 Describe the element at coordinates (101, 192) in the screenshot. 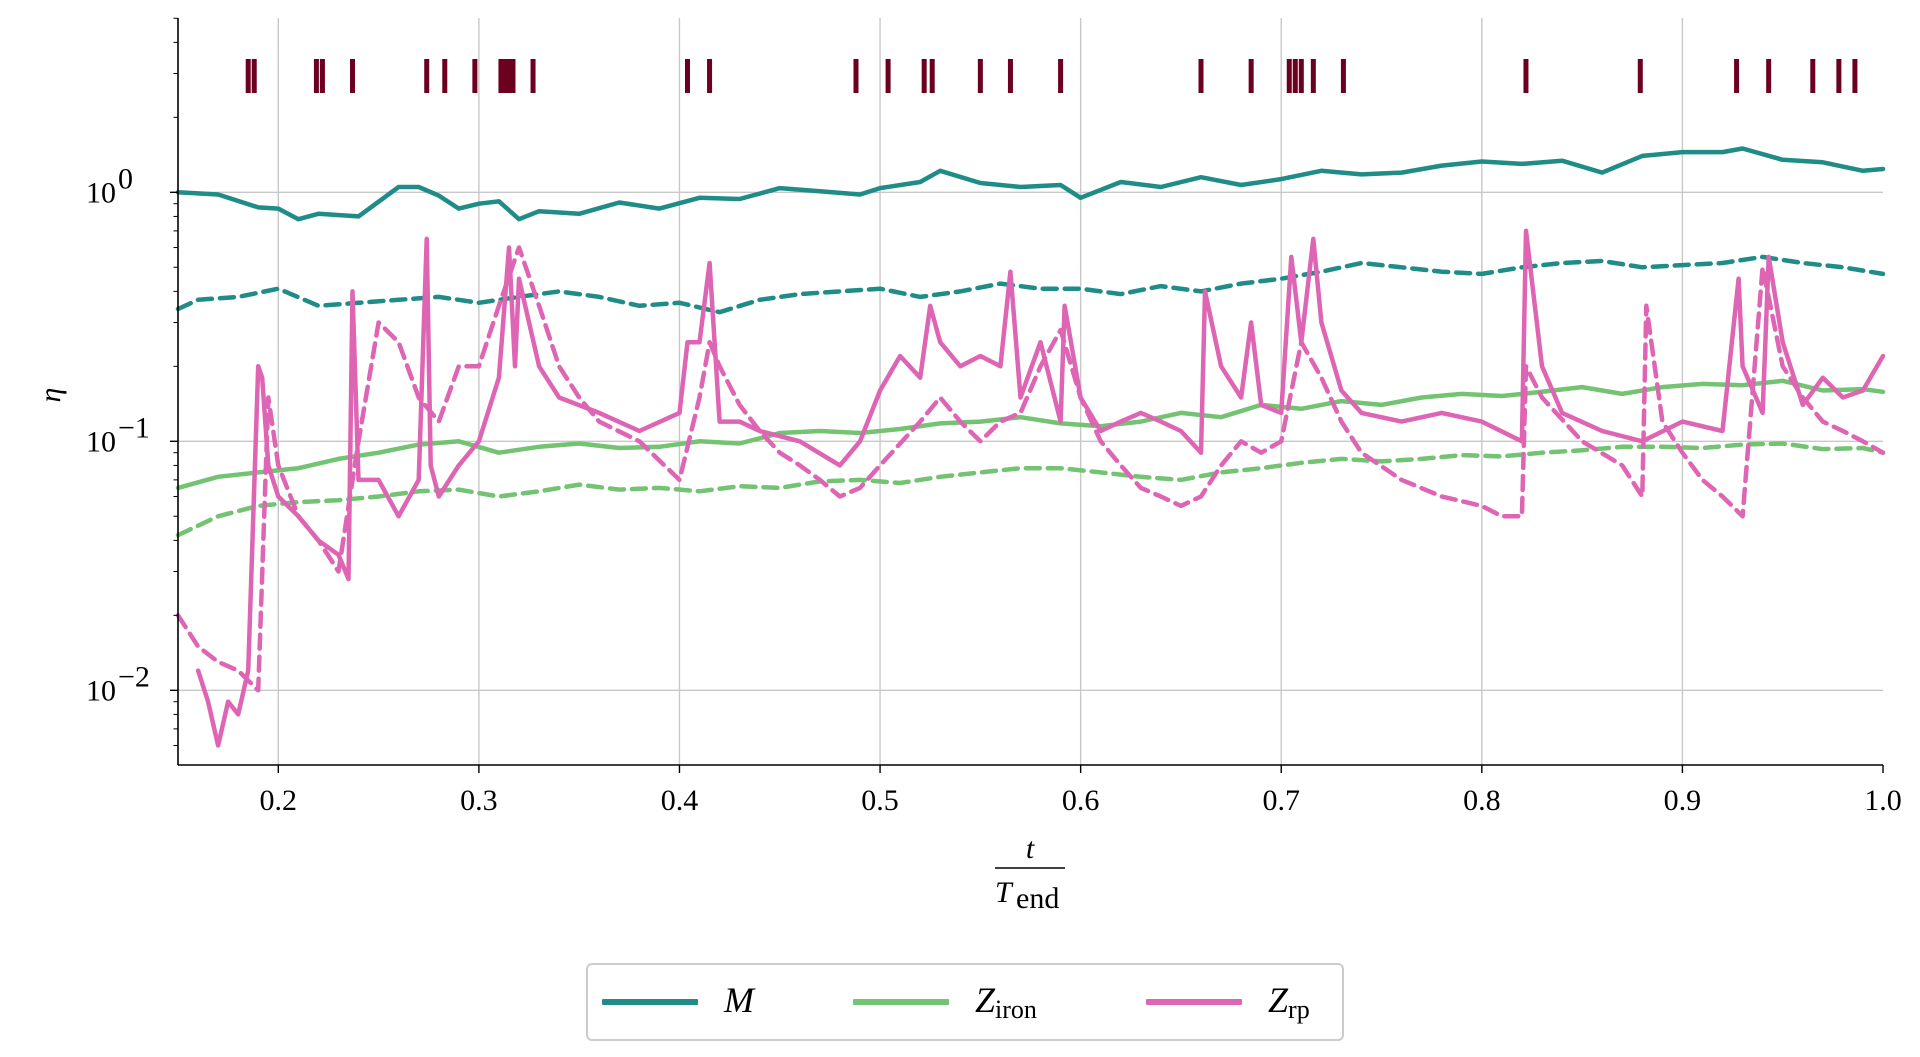

I see `y-tick-label-0: 10` at that location.